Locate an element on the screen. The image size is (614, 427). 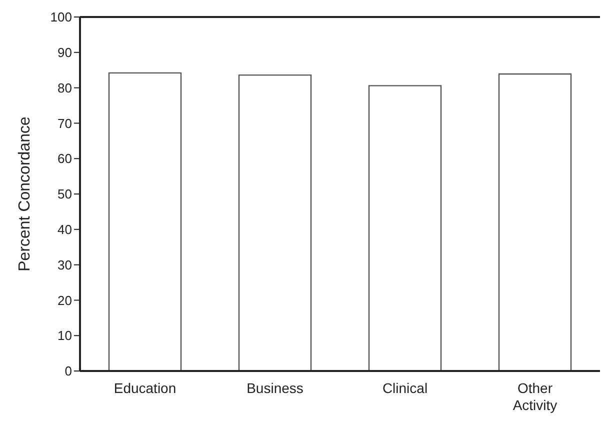
x-tick-label: Education is located at coordinates (145, 388).